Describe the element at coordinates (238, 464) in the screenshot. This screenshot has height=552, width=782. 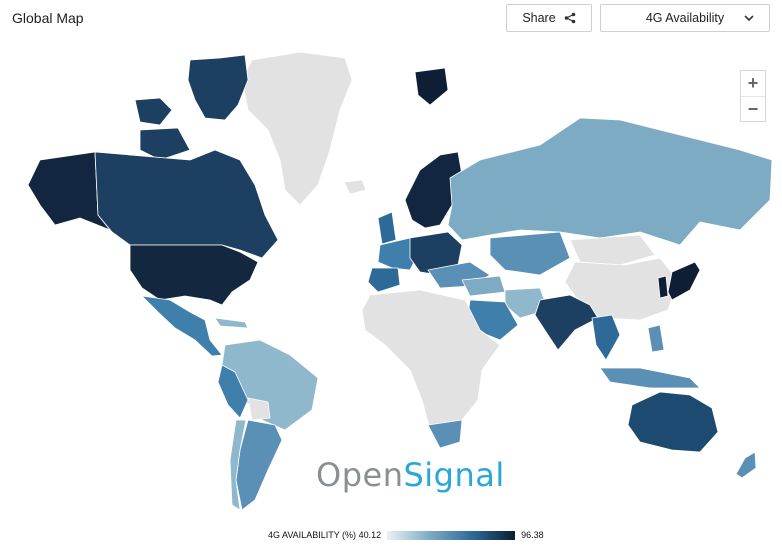
I see `region-chile` at that location.